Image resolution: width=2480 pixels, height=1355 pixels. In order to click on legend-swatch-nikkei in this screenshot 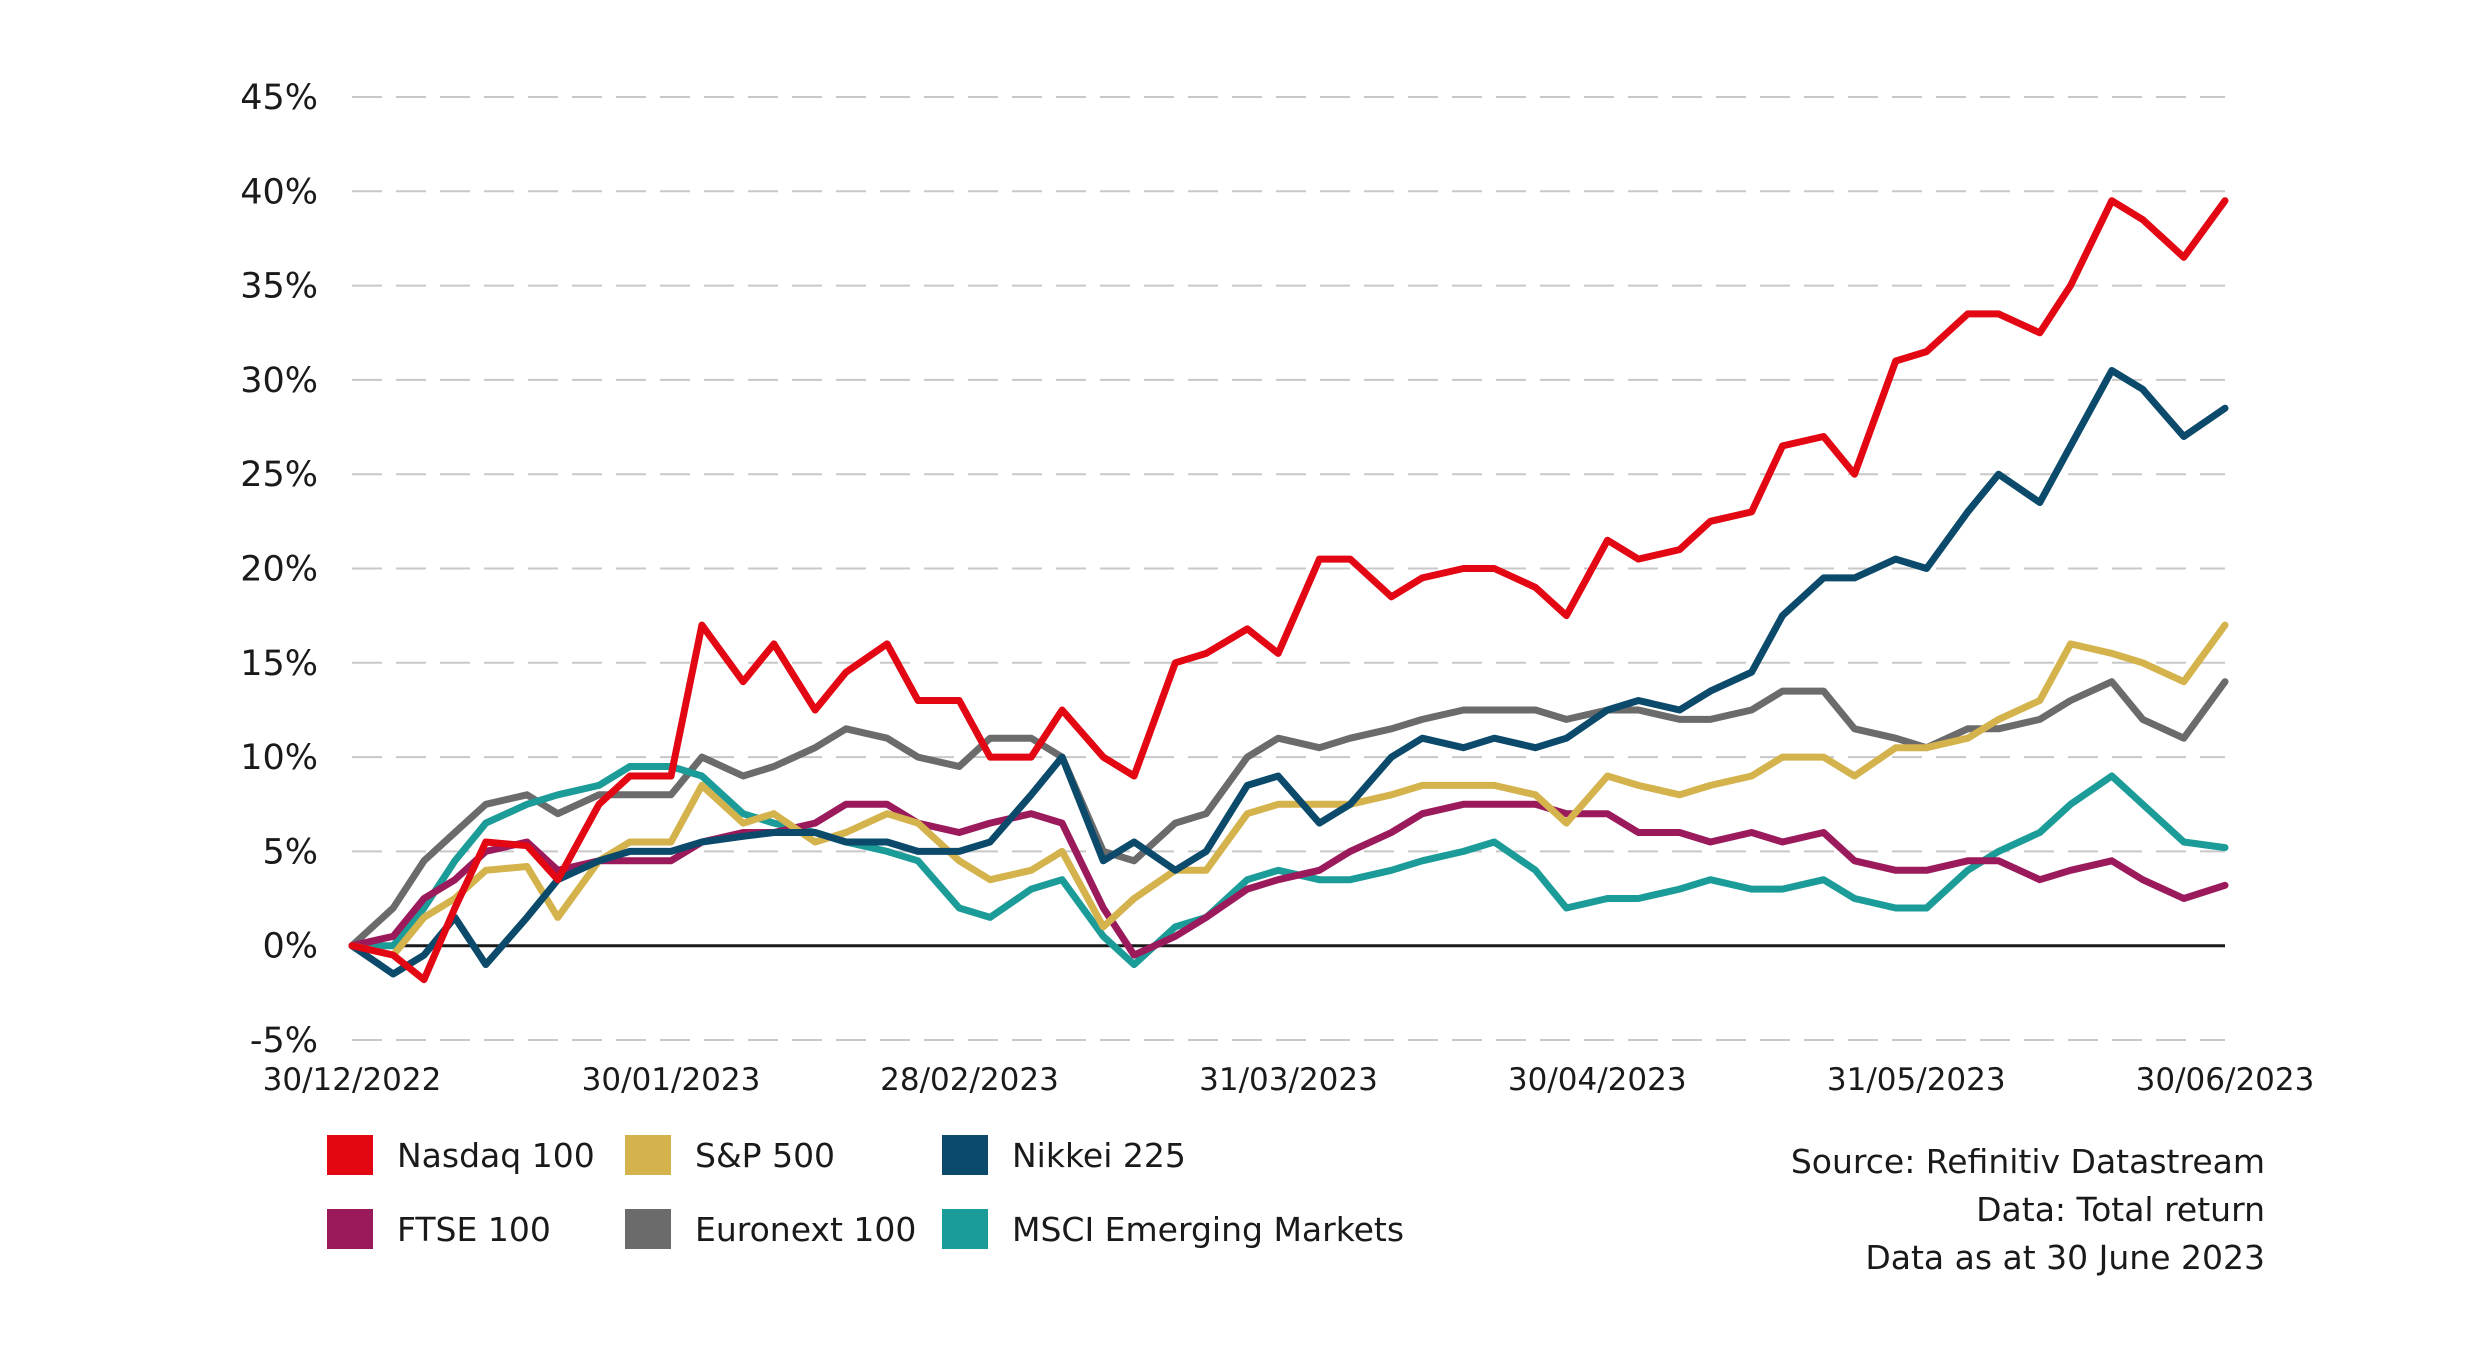, I will do `click(965, 1155)`.